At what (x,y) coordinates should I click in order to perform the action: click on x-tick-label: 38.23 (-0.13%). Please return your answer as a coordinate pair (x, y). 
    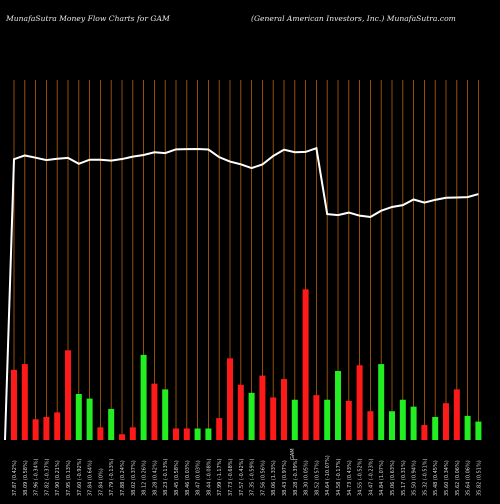
    Looking at the image, I should click on (166, 477).